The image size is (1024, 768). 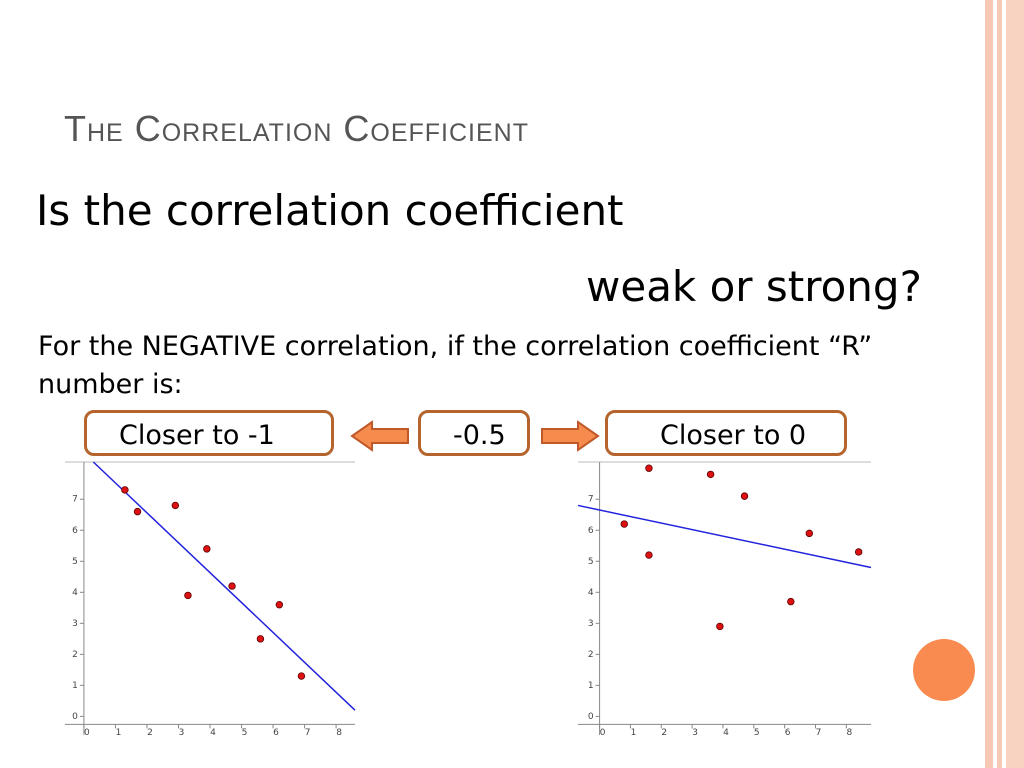 What do you see at coordinates (474, 433) in the screenshot?
I see `label-box: -0.5` at bounding box center [474, 433].